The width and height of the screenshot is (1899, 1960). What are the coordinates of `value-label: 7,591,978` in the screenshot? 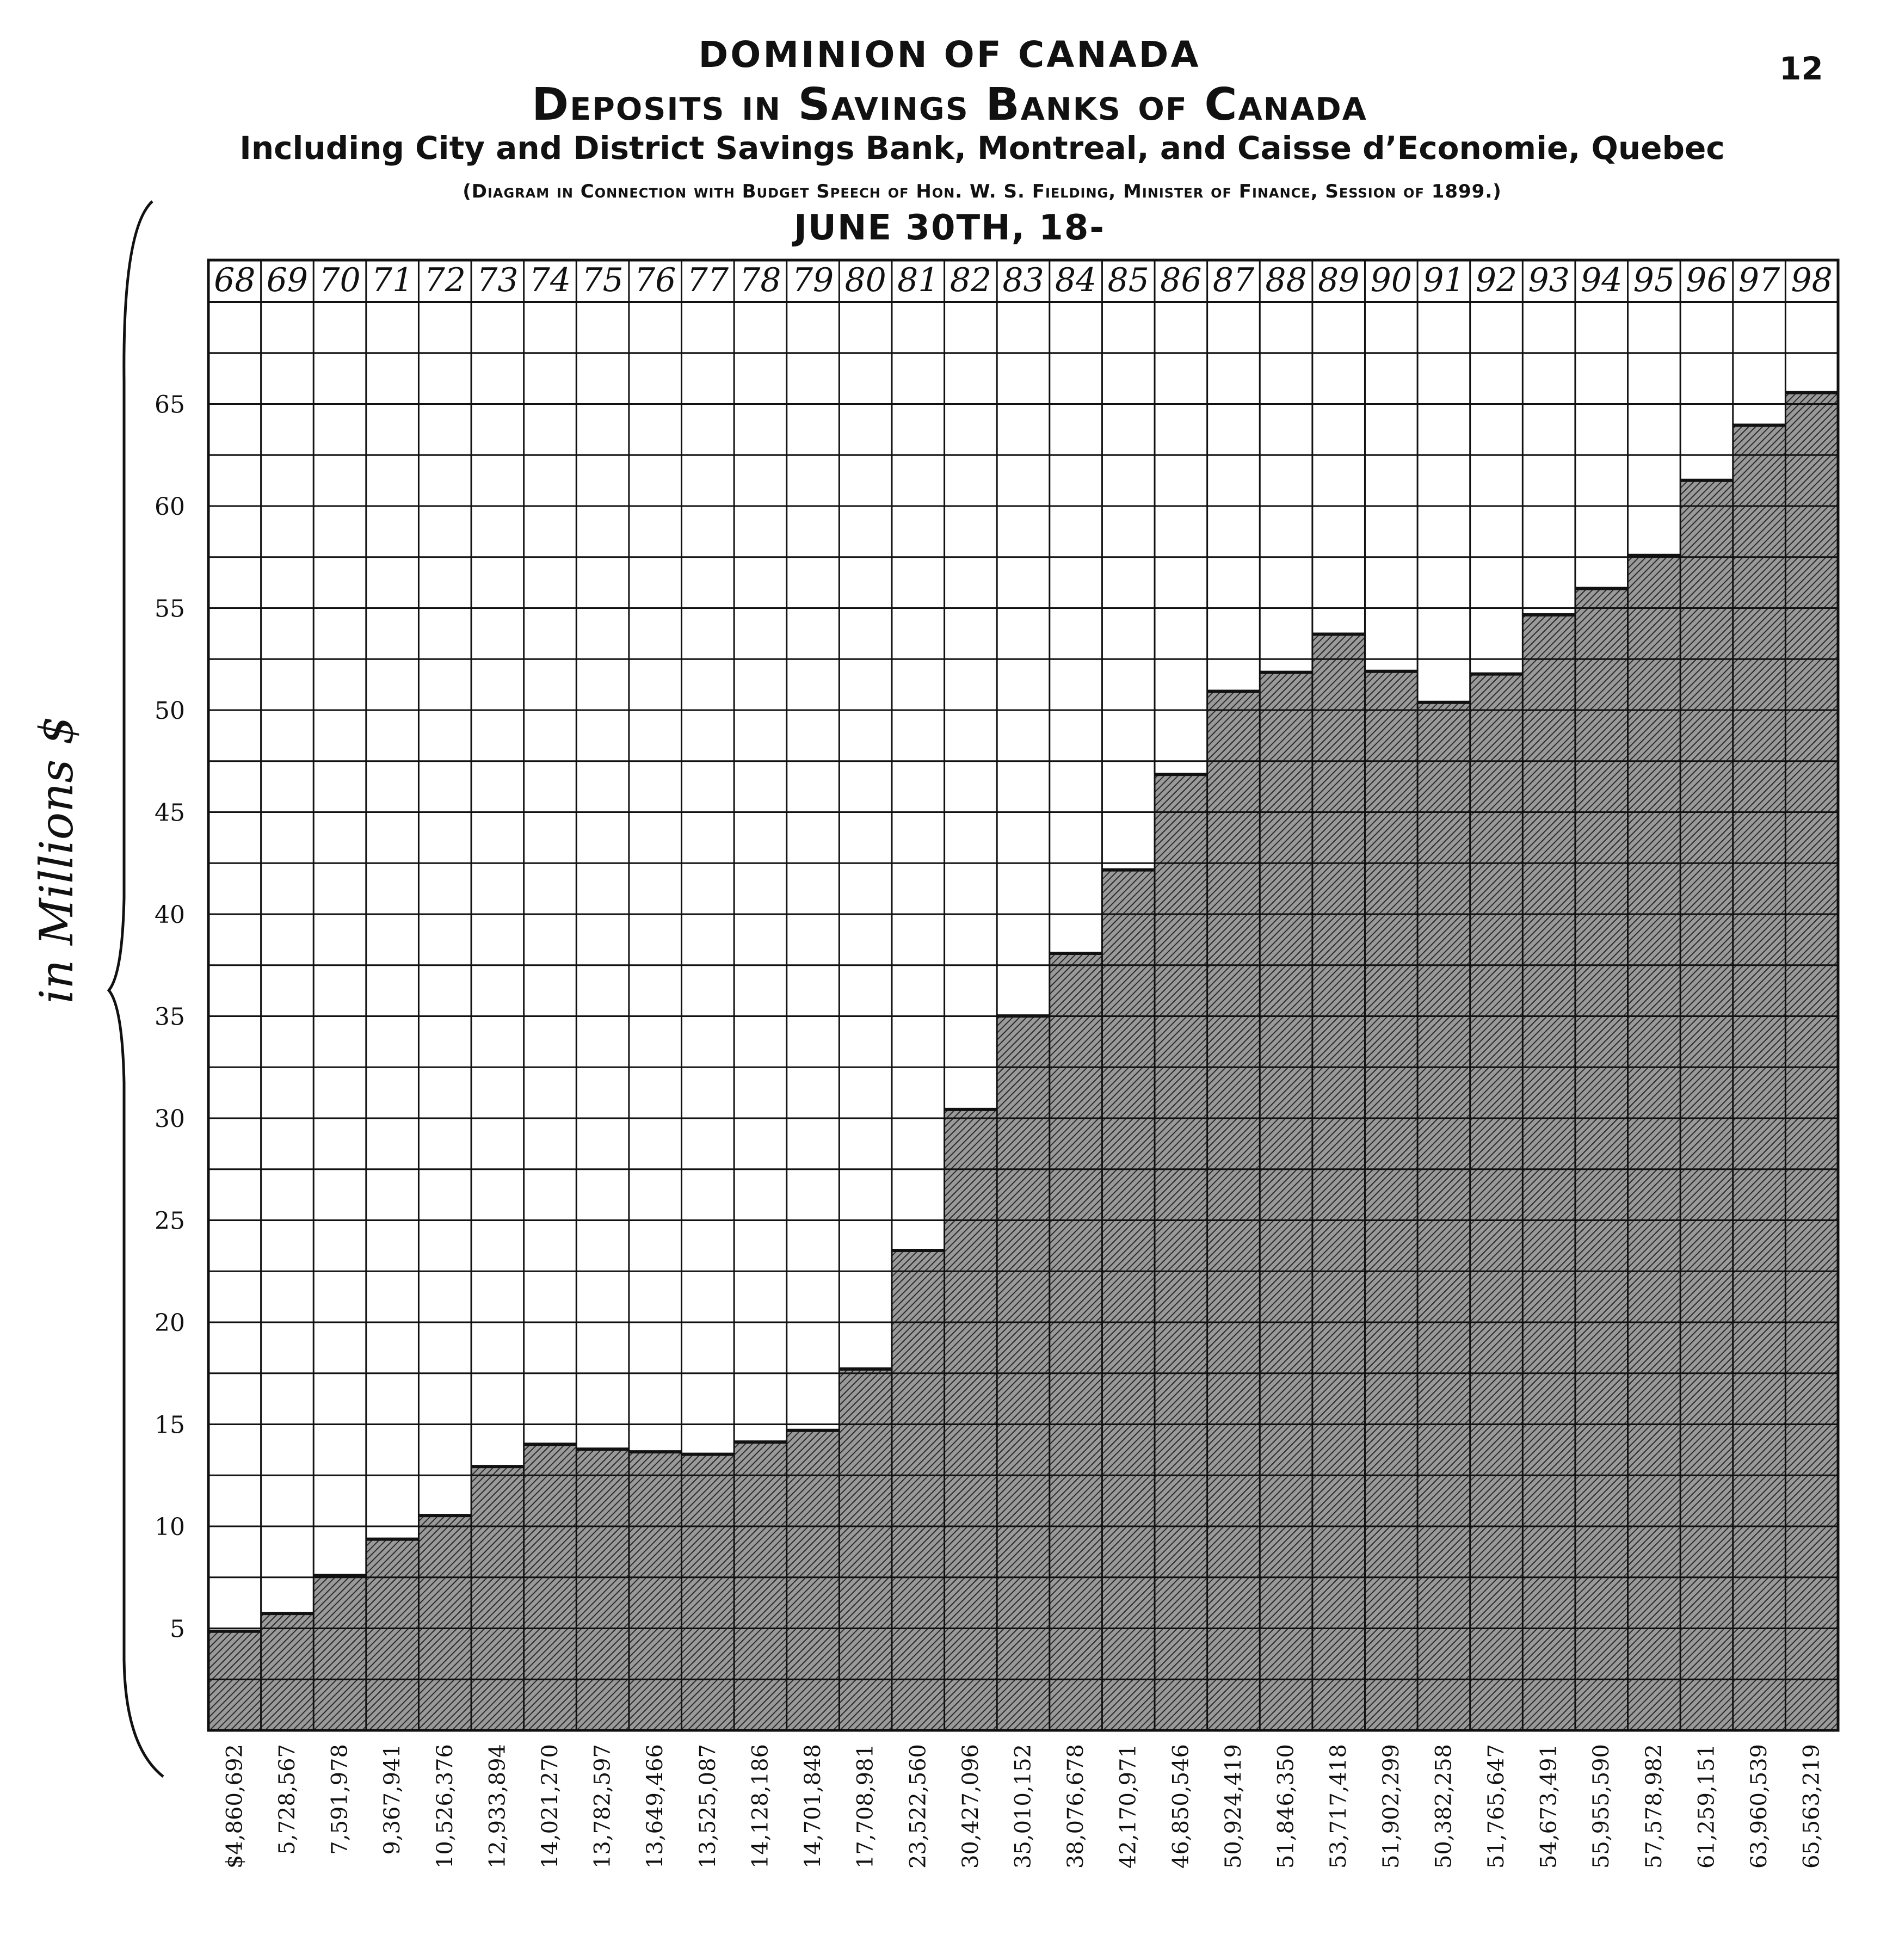 It's located at (340, 1799).